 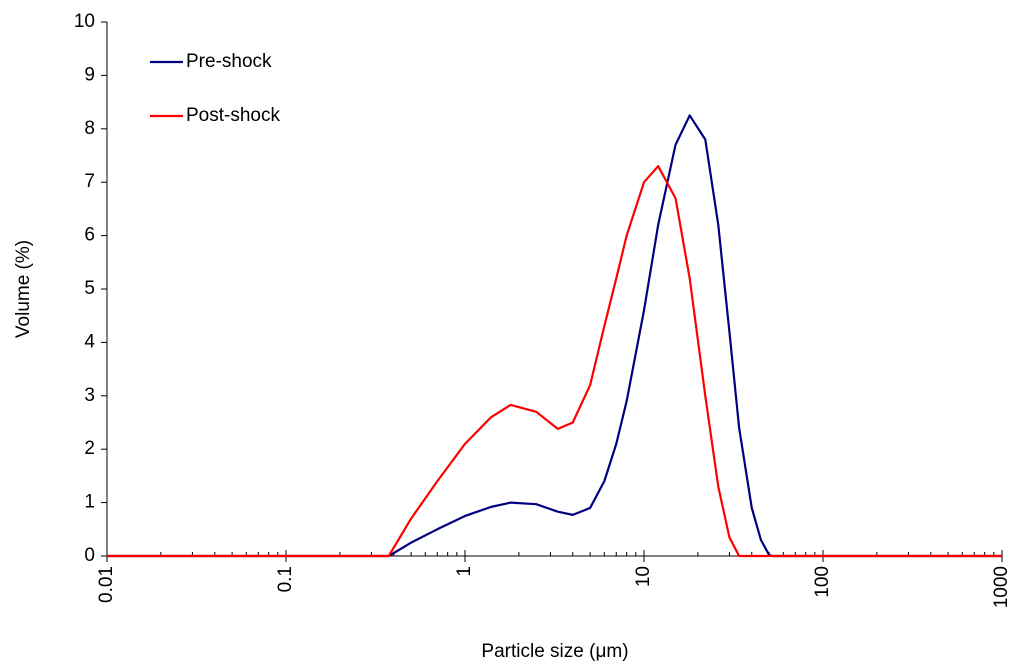 I want to click on y-tick-label: 6, so click(x=89, y=235).